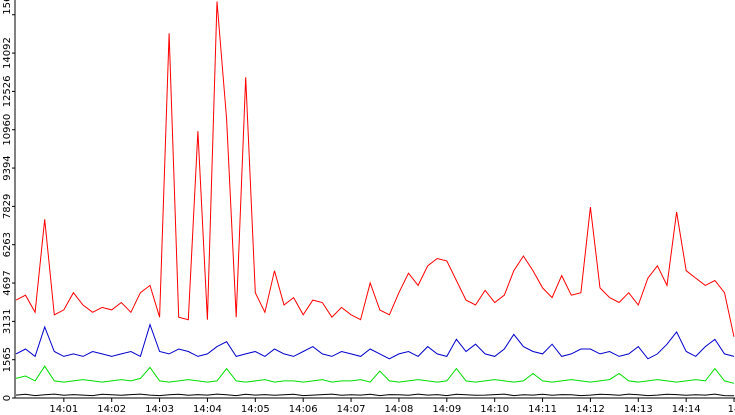  What do you see at coordinates (303, 409) in the screenshot?
I see `x-tick-label: 14:06` at bounding box center [303, 409].